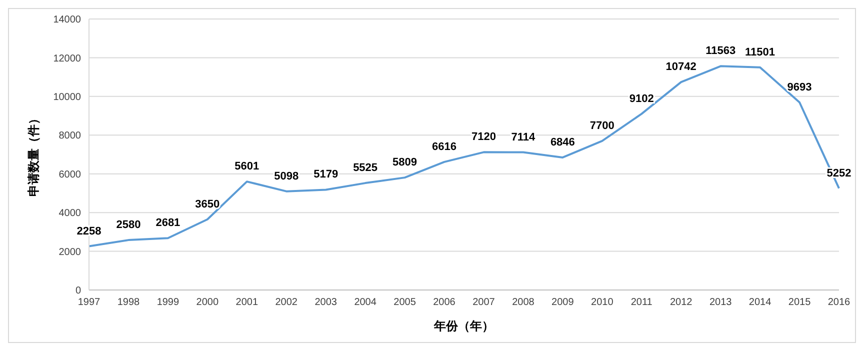 The width and height of the screenshot is (864, 347). What do you see at coordinates (641, 98) in the screenshot?
I see `data-label: 9102` at bounding box center [641, 98].